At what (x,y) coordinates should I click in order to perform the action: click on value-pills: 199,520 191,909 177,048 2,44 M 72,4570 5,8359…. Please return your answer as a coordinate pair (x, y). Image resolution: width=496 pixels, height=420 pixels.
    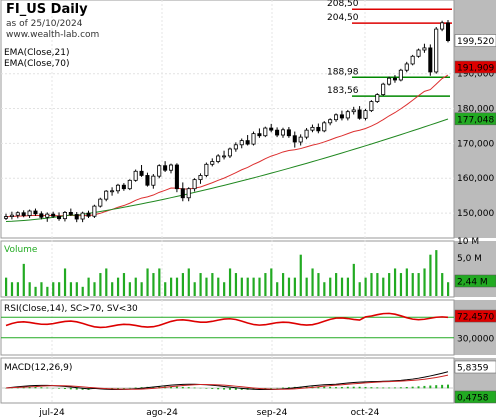
    Looking at the image, I should click on (475, 219).